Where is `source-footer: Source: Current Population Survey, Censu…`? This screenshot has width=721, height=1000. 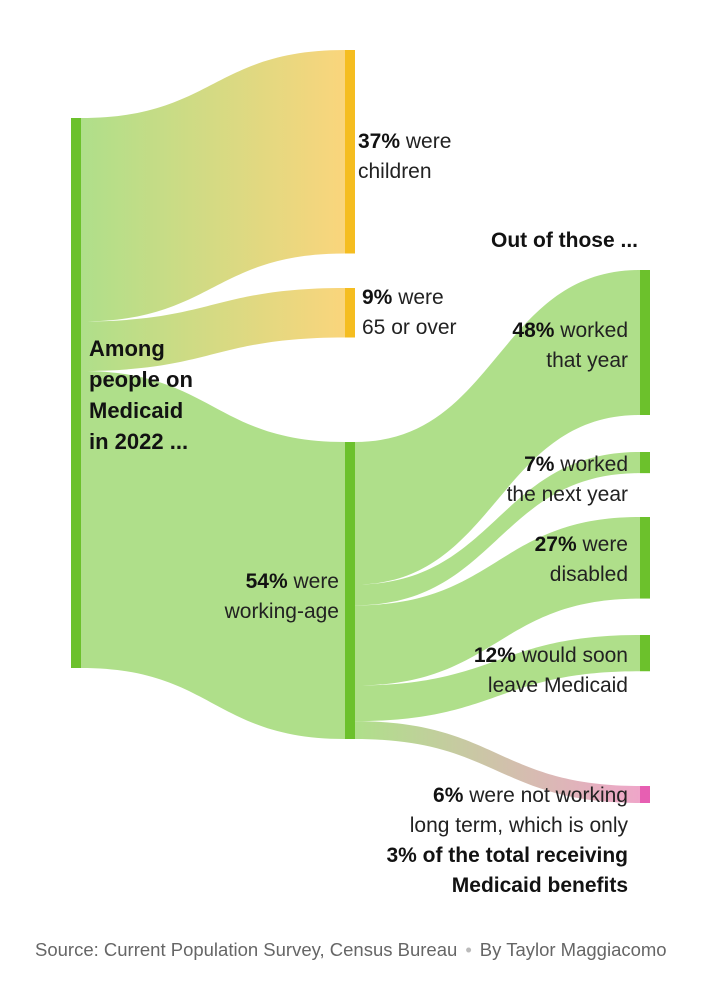
source-footer: Source: Current Population Survey, Censu… is located at coordinates (355, 950).